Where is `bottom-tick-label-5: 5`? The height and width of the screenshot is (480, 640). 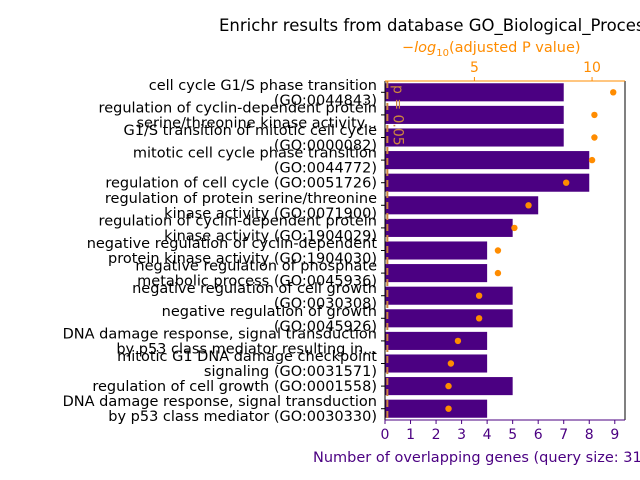
bottom-tick-label-5: 5 is located at coordinates (512, 435).